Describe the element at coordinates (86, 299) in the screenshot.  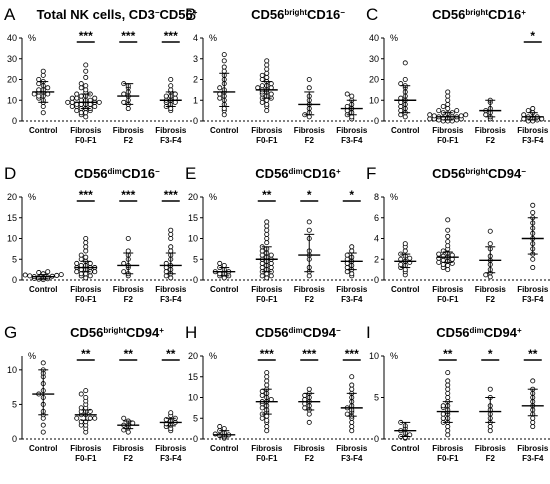
I see `x-label: F0-F1` at that location.